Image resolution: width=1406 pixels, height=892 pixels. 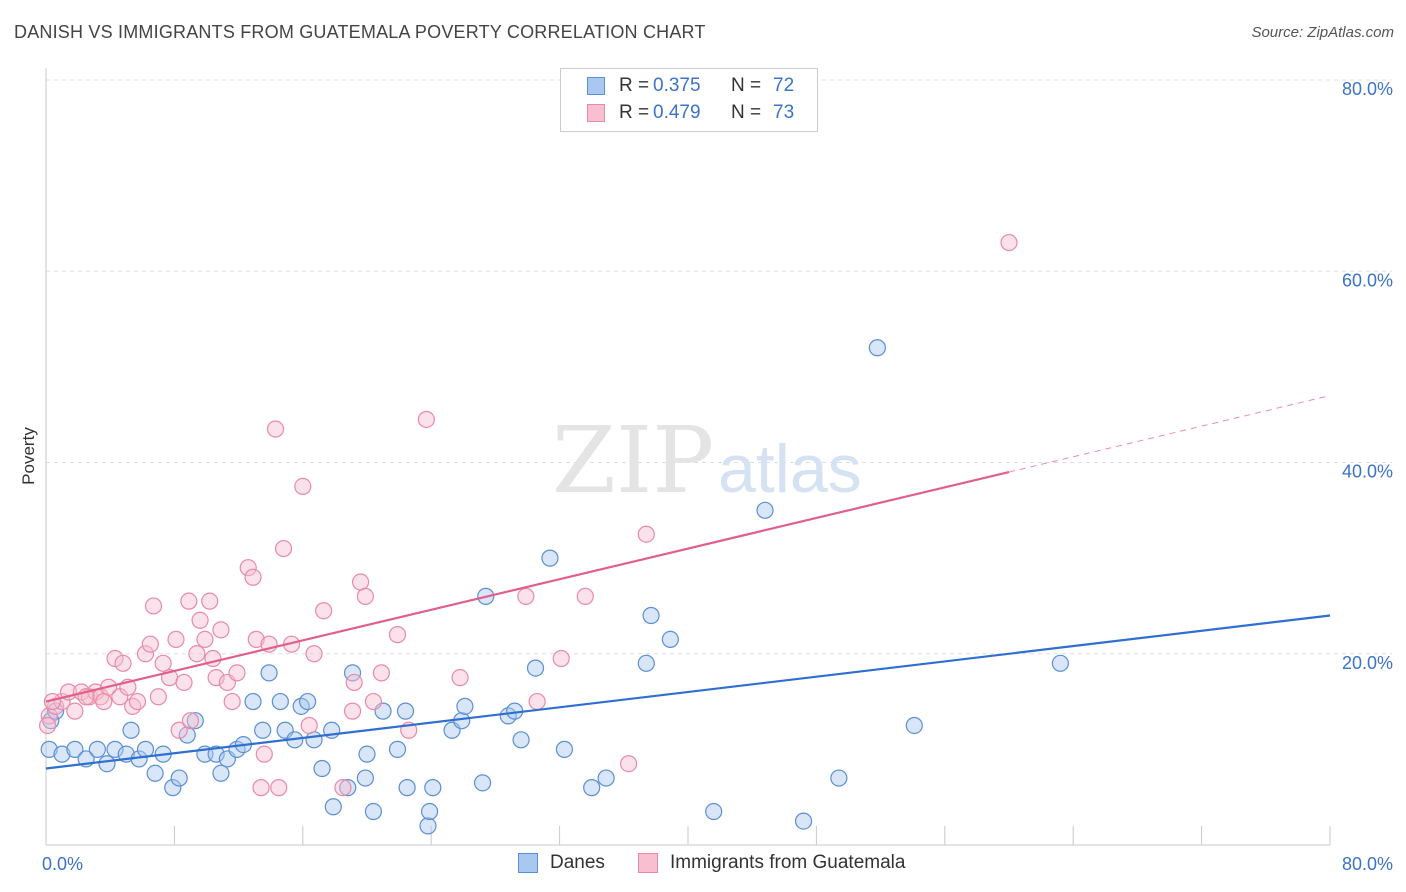 What do you see at coordinates (677, 85) in the screenshot?
I see `legend-r-value: 0.375` at bounding box center [677, 85].